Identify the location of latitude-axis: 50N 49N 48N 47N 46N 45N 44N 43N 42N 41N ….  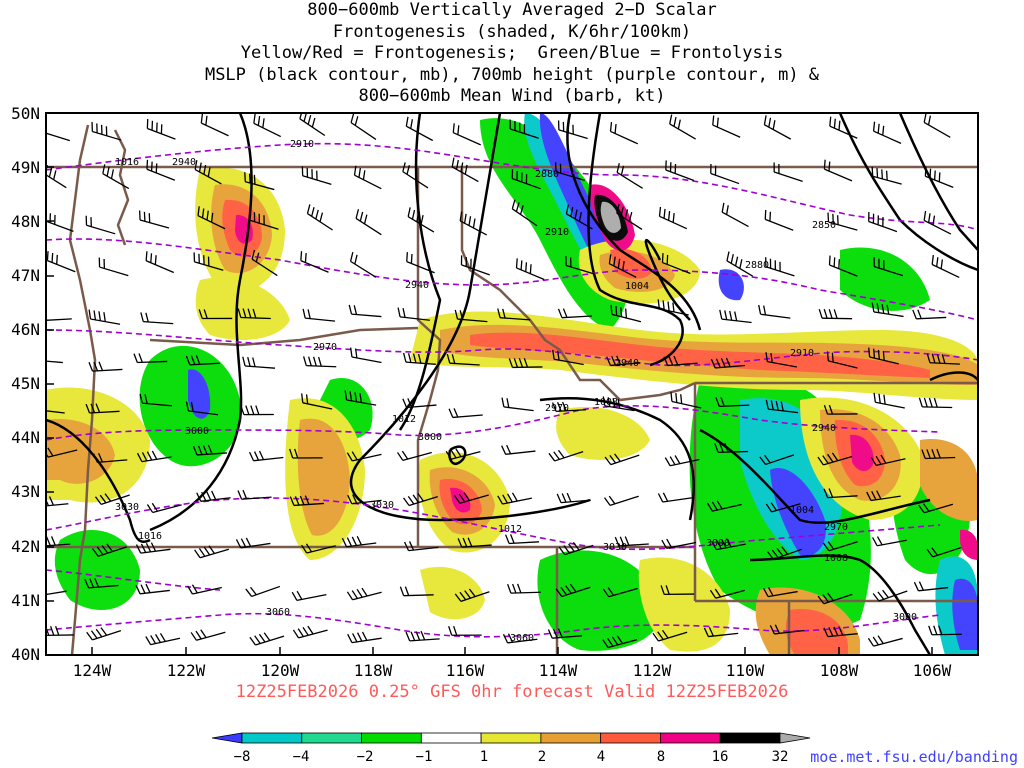
(25, 384).